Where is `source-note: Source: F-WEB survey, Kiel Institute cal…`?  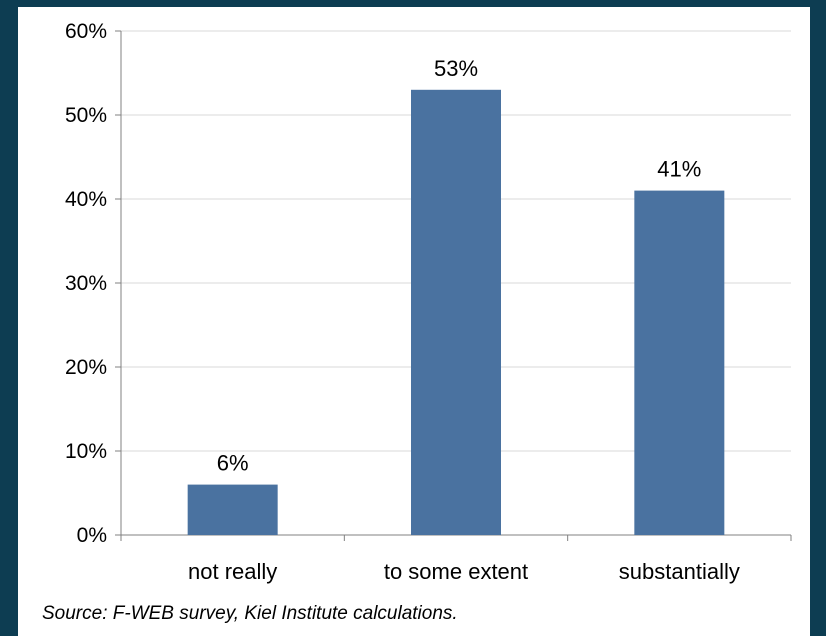
source-note: Source: F-WEB survey, Kiel Institute cal… is located at coordinates (250, 613).